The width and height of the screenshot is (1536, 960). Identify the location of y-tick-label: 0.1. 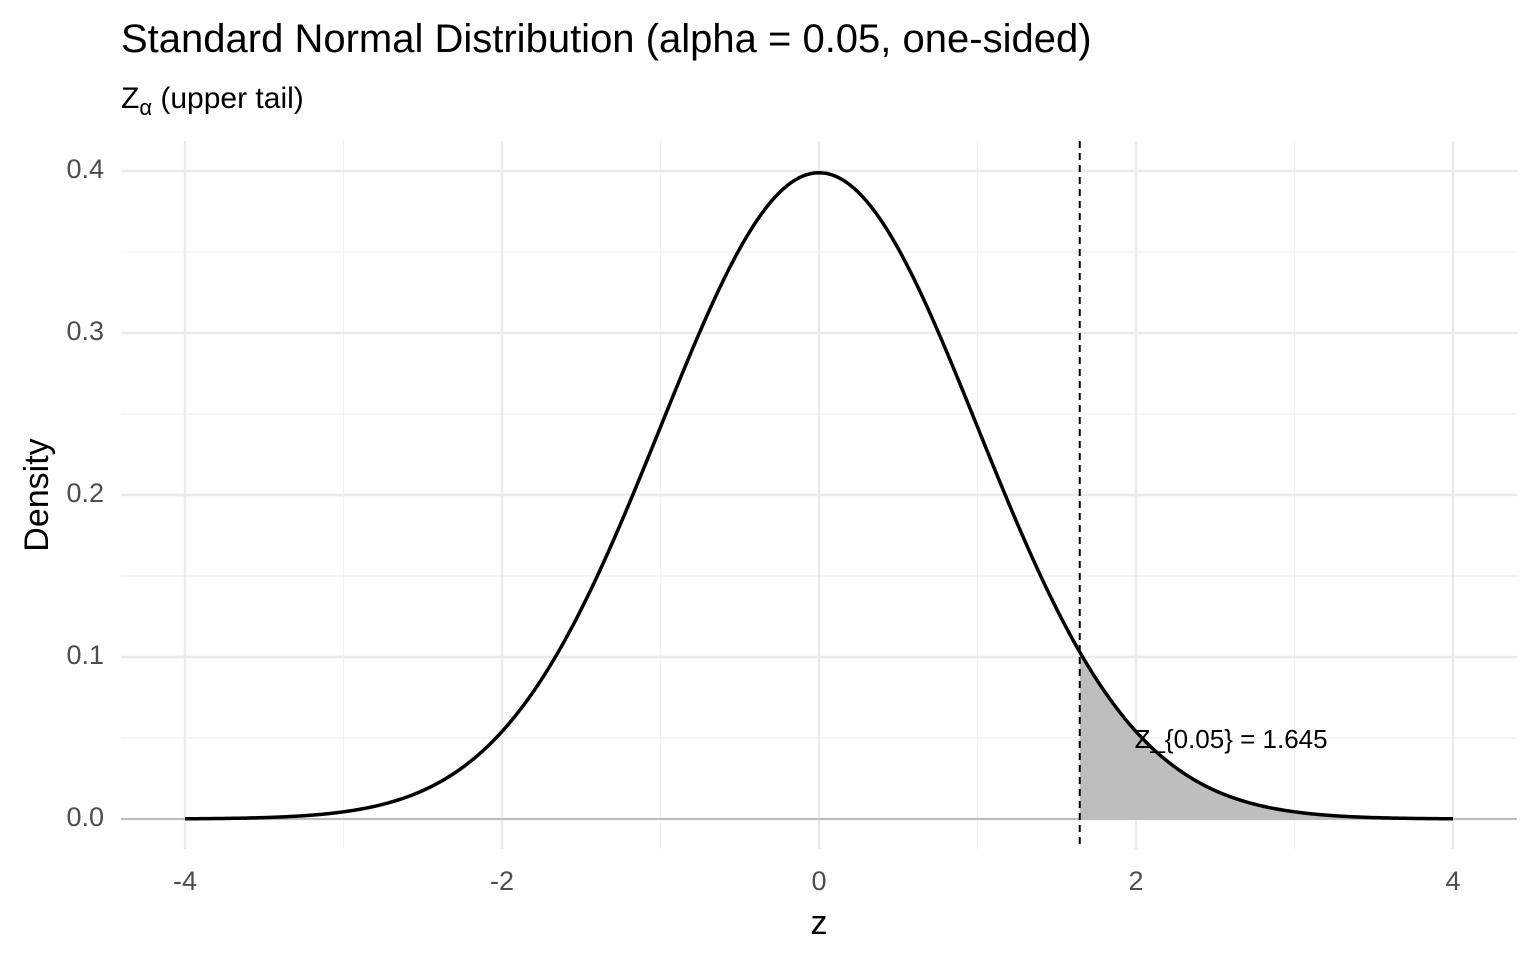
(85, 655).